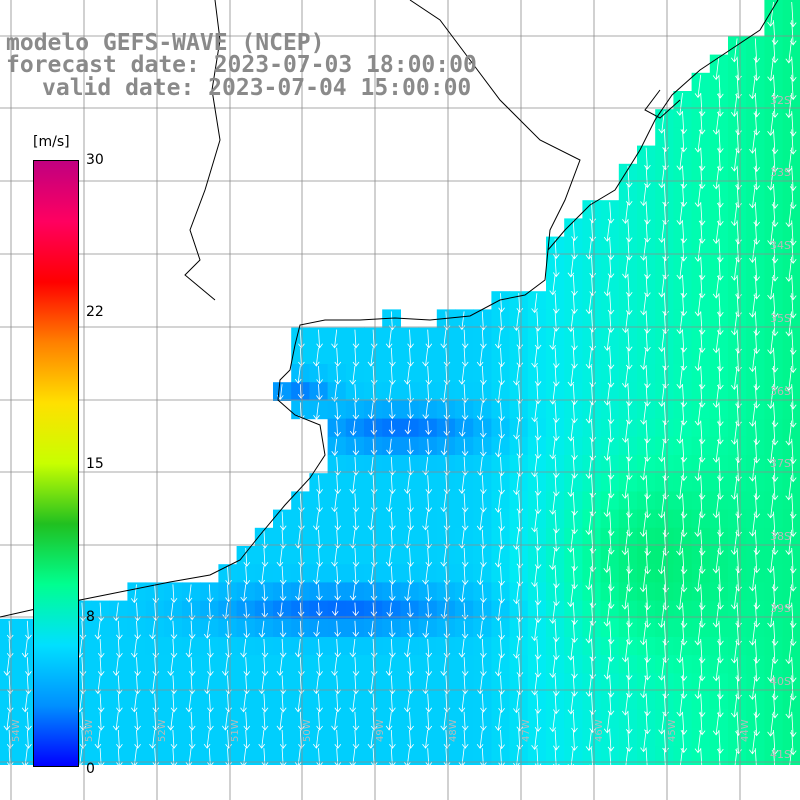  Describe the element at coordinates (257, 88) in the screenshot. I see `valid-date: valid date: 2023-07-04 15:00:00` at that location.